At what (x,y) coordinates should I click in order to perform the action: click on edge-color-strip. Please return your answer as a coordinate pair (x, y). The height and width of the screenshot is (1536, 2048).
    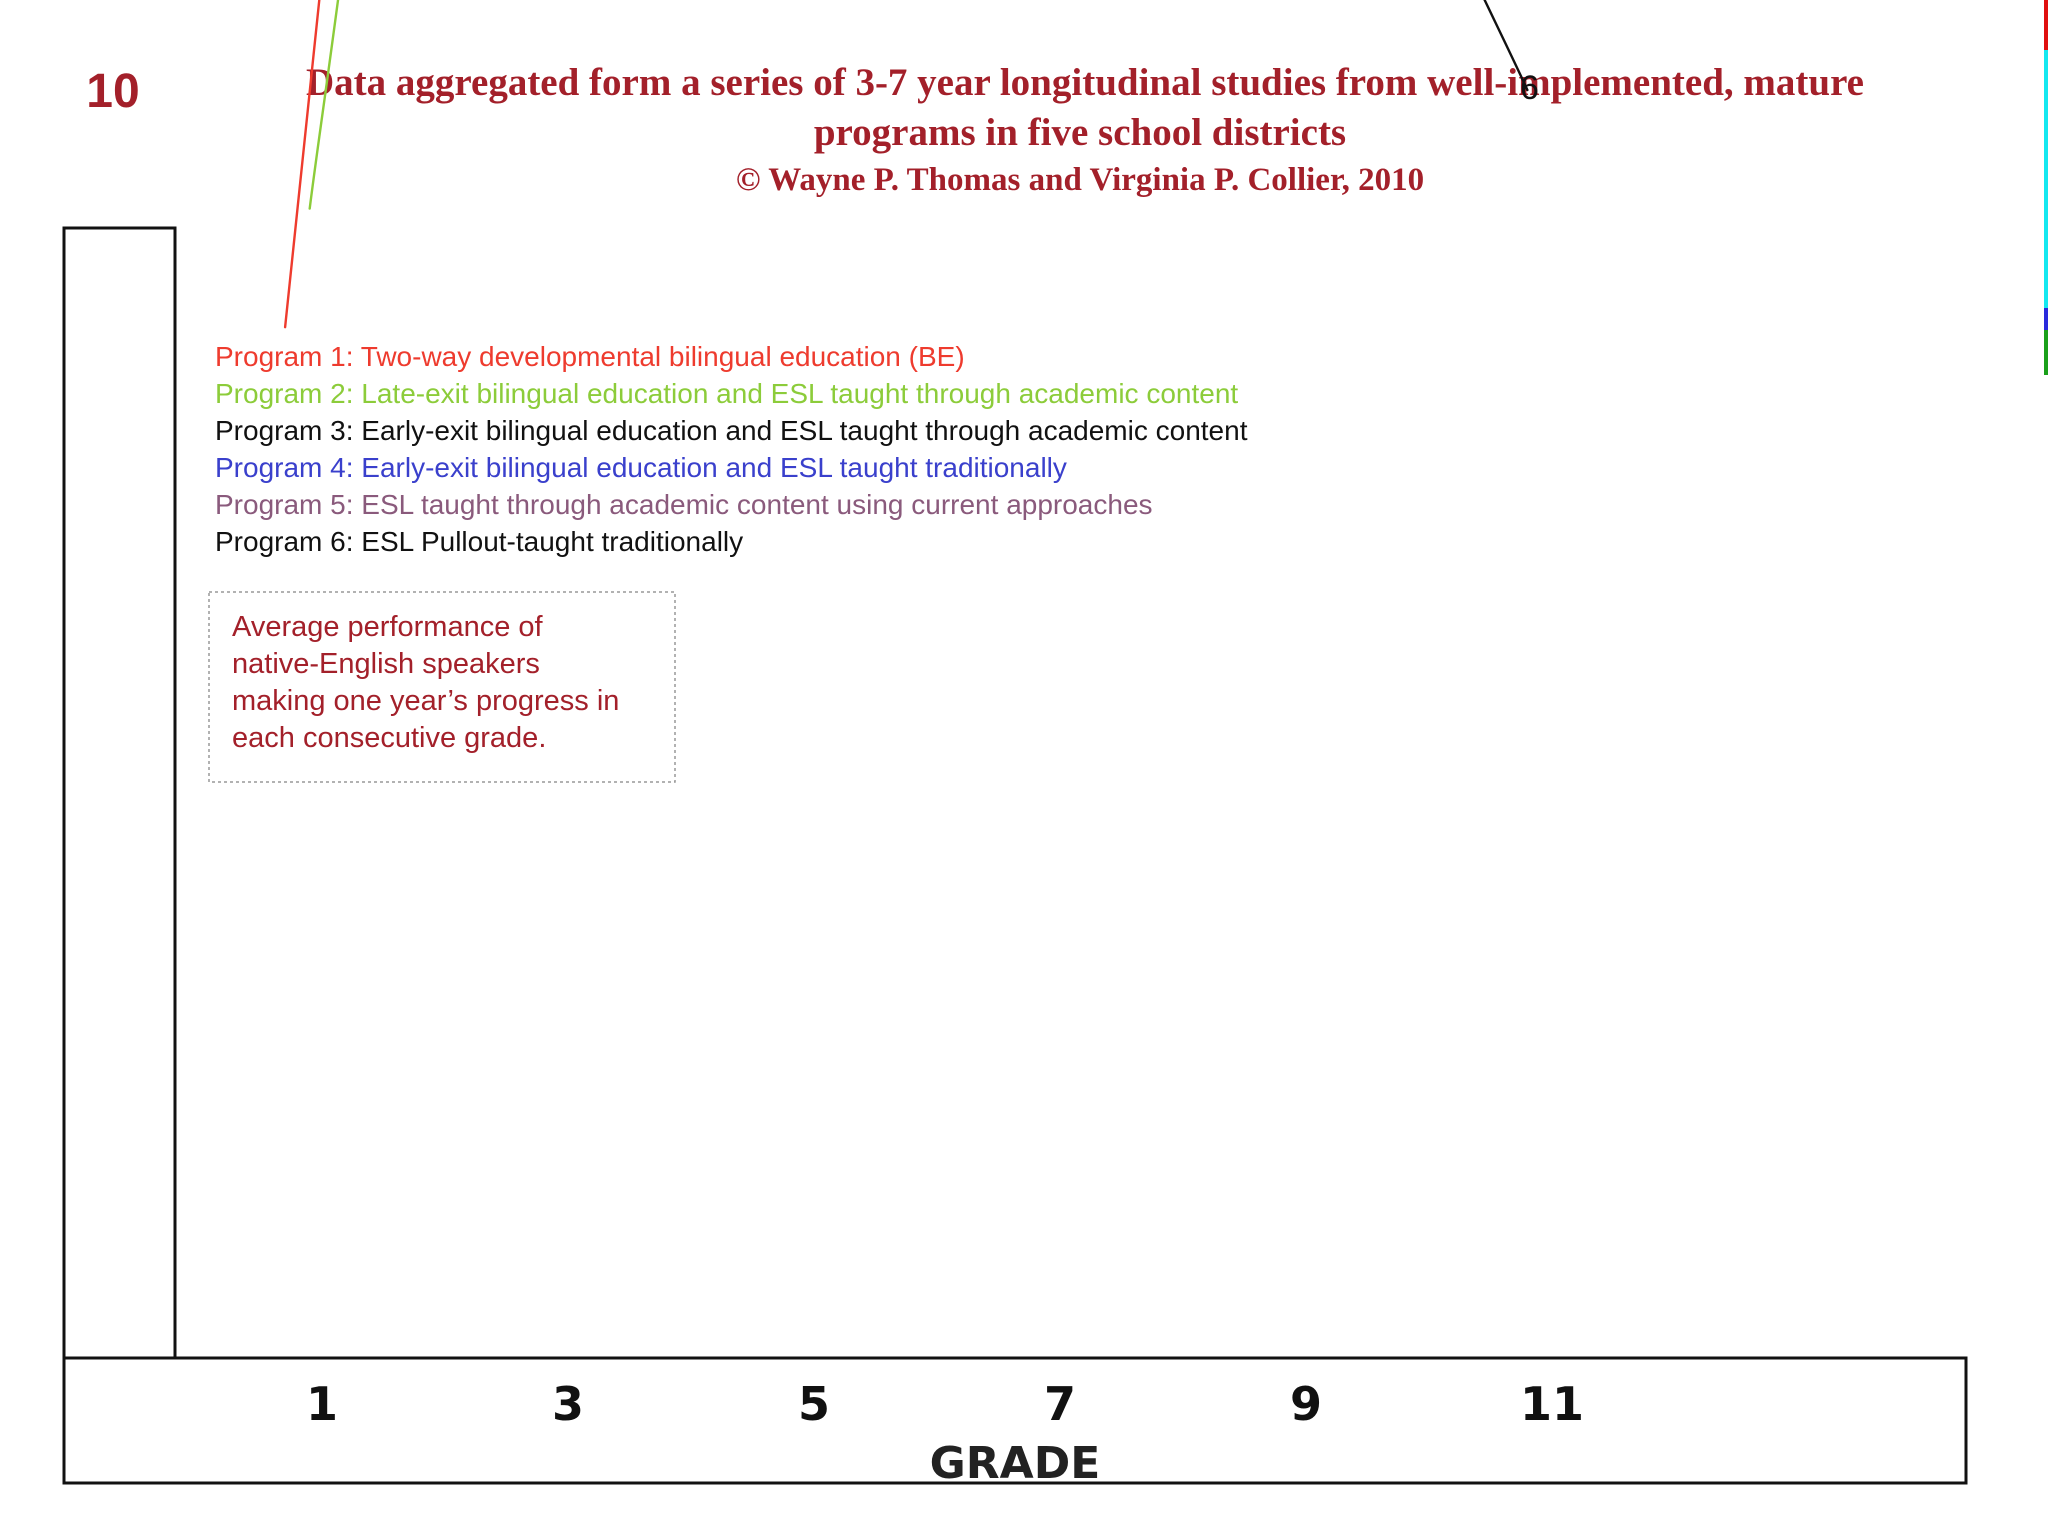
    Looking at the image, I should click on (2046, 187).